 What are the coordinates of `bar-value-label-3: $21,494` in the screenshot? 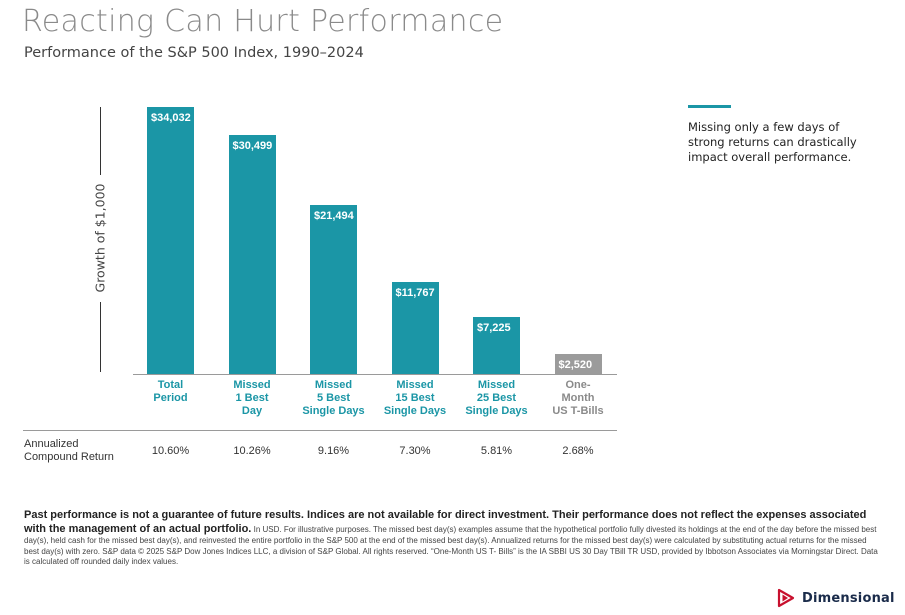 It's located at (334, 216).